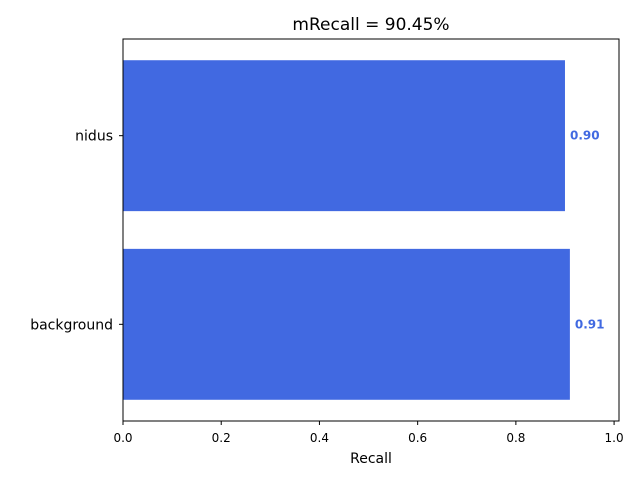 The height and width of the screenshot is (480, 640). Describe the element at coordinates (71, 325) in the screenshot. I see `y-tick-label-background: background` at that location.